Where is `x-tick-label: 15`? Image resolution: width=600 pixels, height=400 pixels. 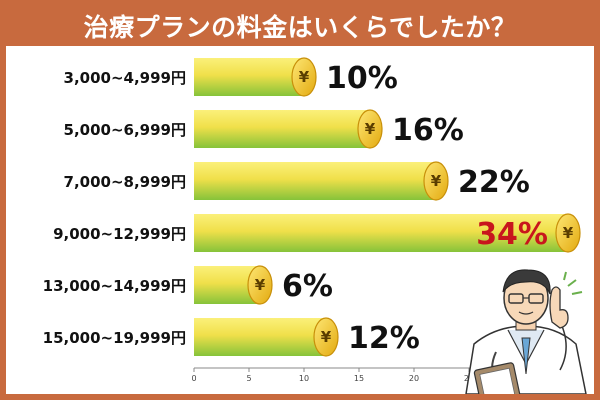
x-tick-label: 15 is located at coordinates (359, 378).